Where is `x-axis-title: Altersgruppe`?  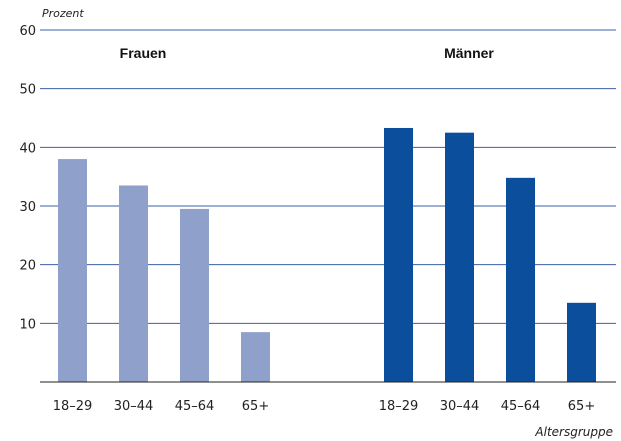
x-axis-title: Altersgruppe is located at coordinates (573, 432).